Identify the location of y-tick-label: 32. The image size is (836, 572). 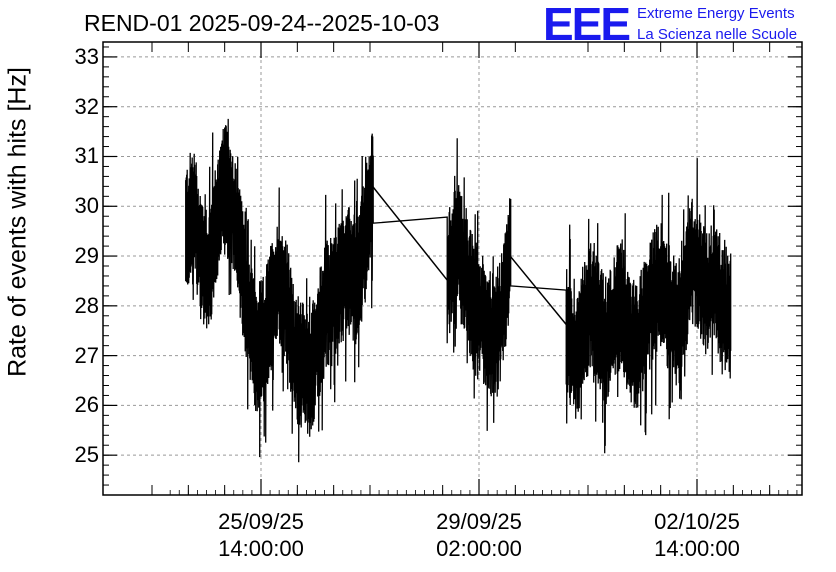
(86, 106).